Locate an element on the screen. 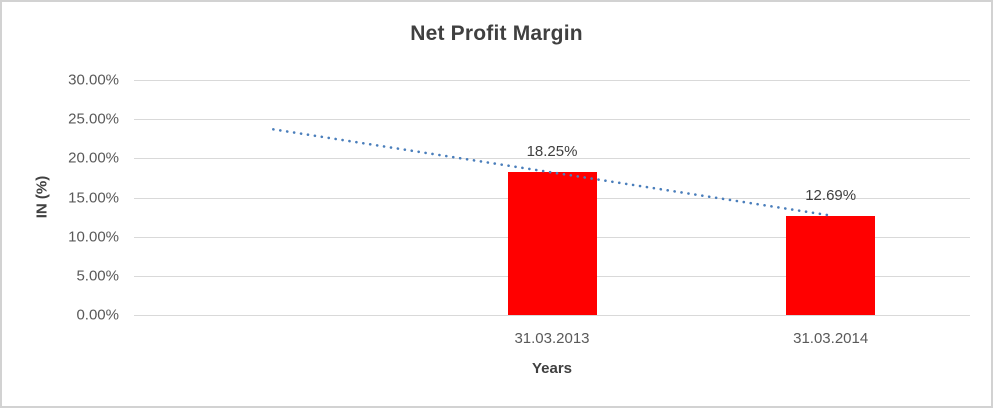 The height and width of the screenshot is (408, 993). y-axis-tick-labels: 0.00% 5.00% 10.00% 15.00% 20.00% 25.00% 30.00% is located at coordinates (60, 198).